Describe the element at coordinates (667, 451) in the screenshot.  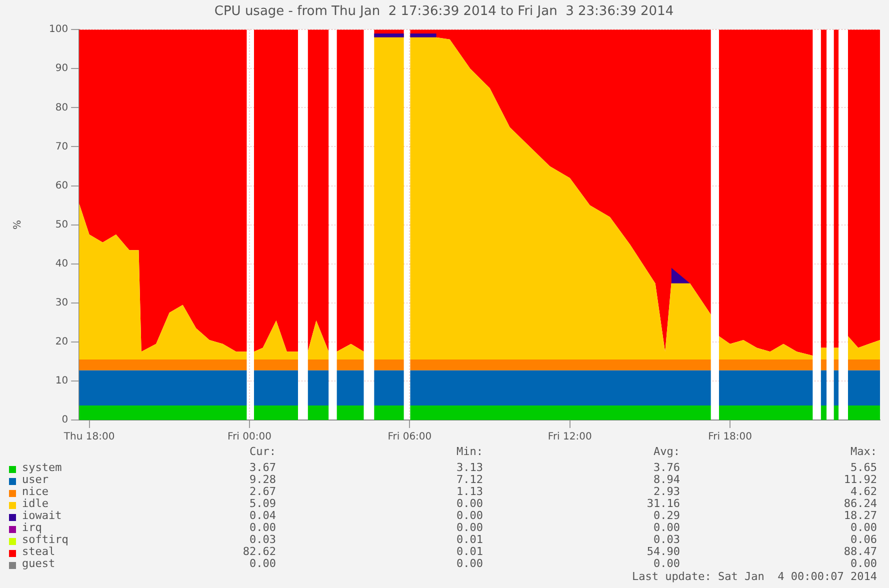
I see `text: Avg:` at that location.